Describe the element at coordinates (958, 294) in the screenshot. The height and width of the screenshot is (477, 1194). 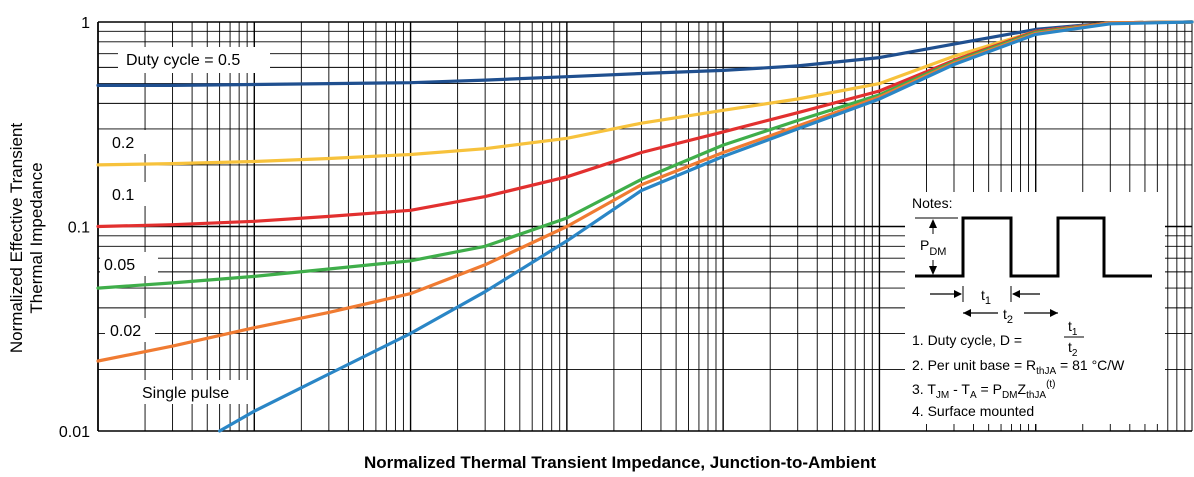
I see `t1-arrow-left` at that location.